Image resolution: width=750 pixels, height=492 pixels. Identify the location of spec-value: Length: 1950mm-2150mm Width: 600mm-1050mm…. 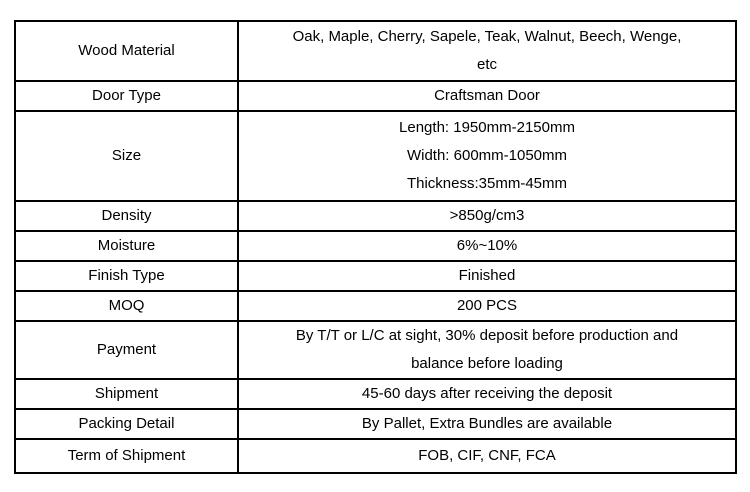
(487, 156).